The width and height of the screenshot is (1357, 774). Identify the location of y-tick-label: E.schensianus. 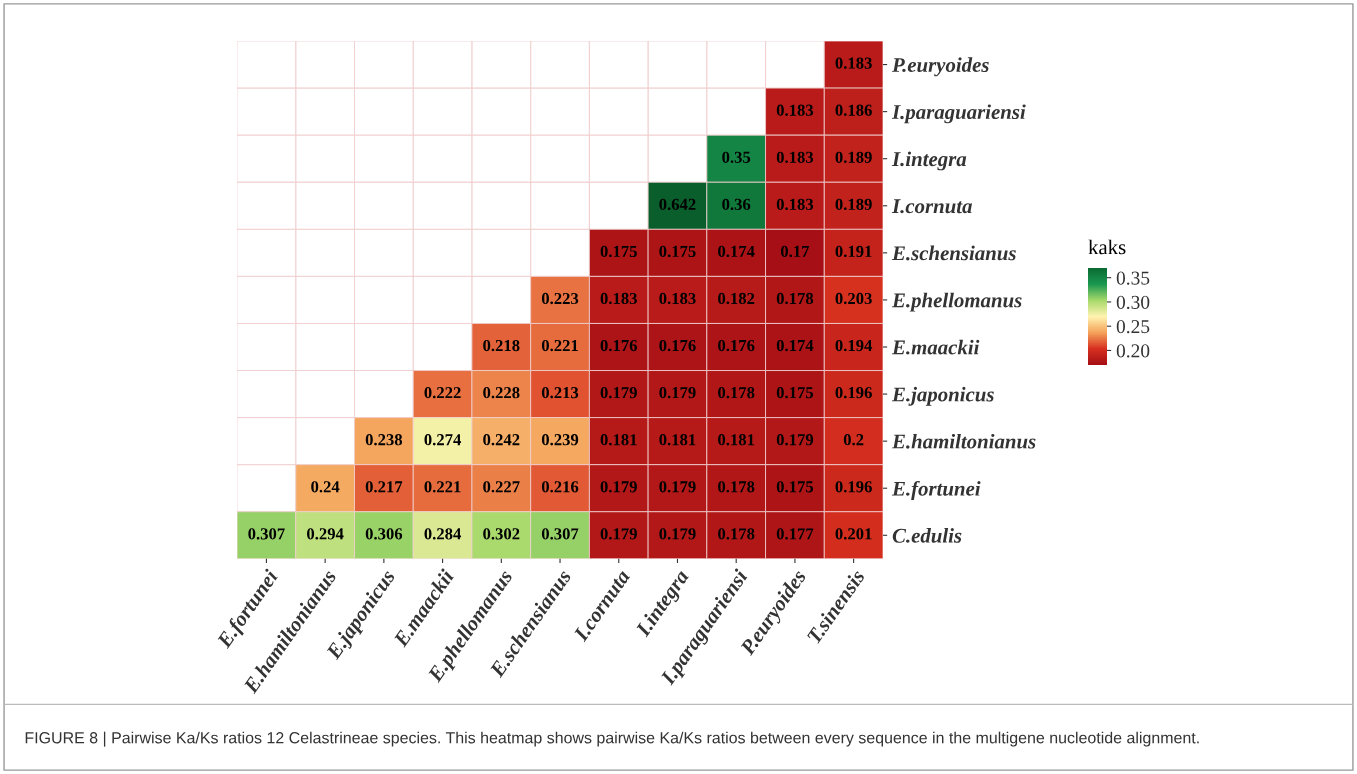
(953, 253).